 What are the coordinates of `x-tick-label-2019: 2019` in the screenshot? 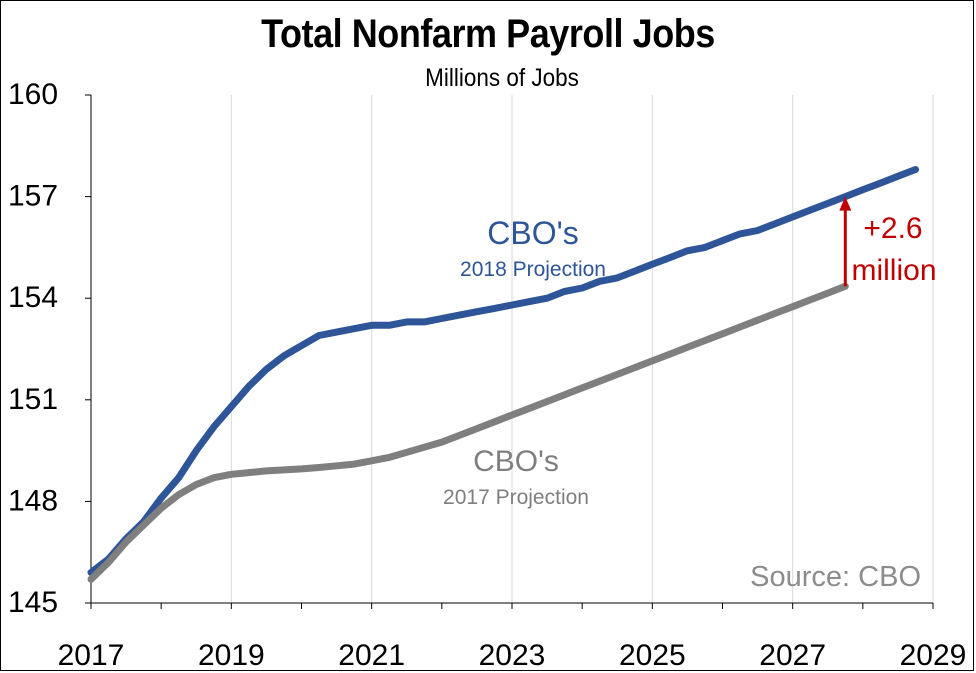 It's located at (231, 655).